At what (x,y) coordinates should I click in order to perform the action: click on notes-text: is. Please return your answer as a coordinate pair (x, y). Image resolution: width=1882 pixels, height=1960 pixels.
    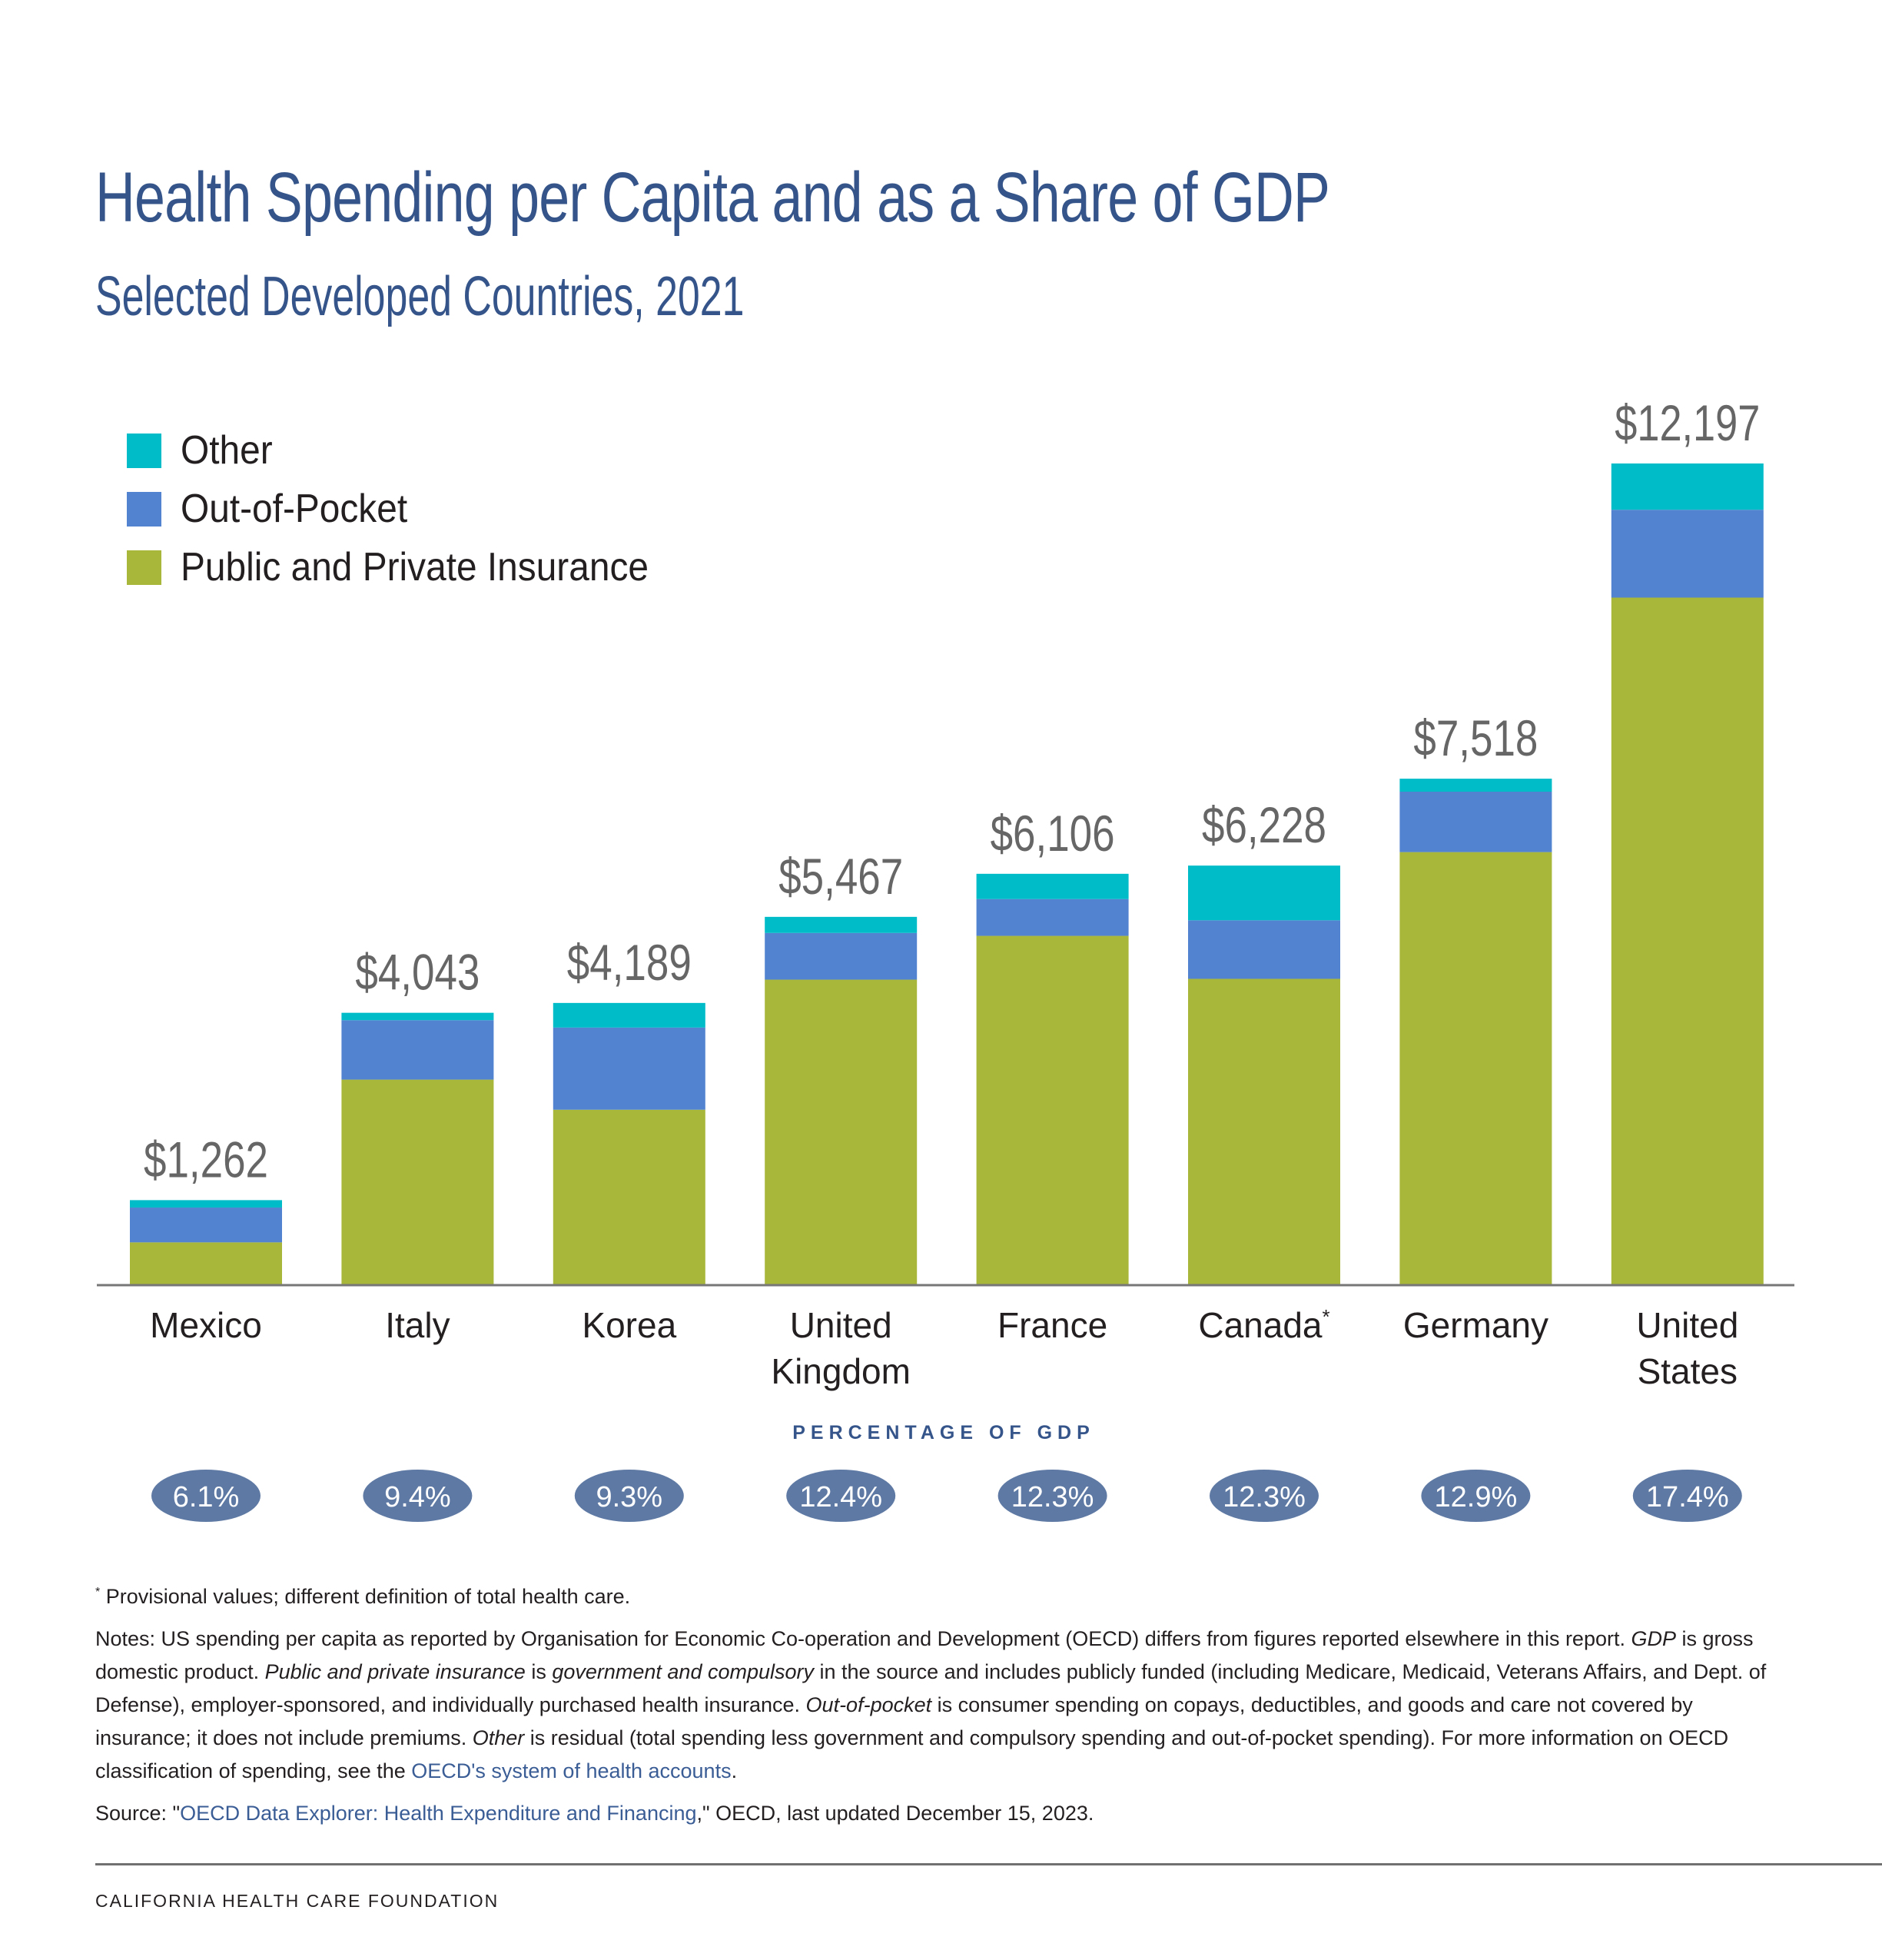
    Looking at the image, I should click on (539, 1671).